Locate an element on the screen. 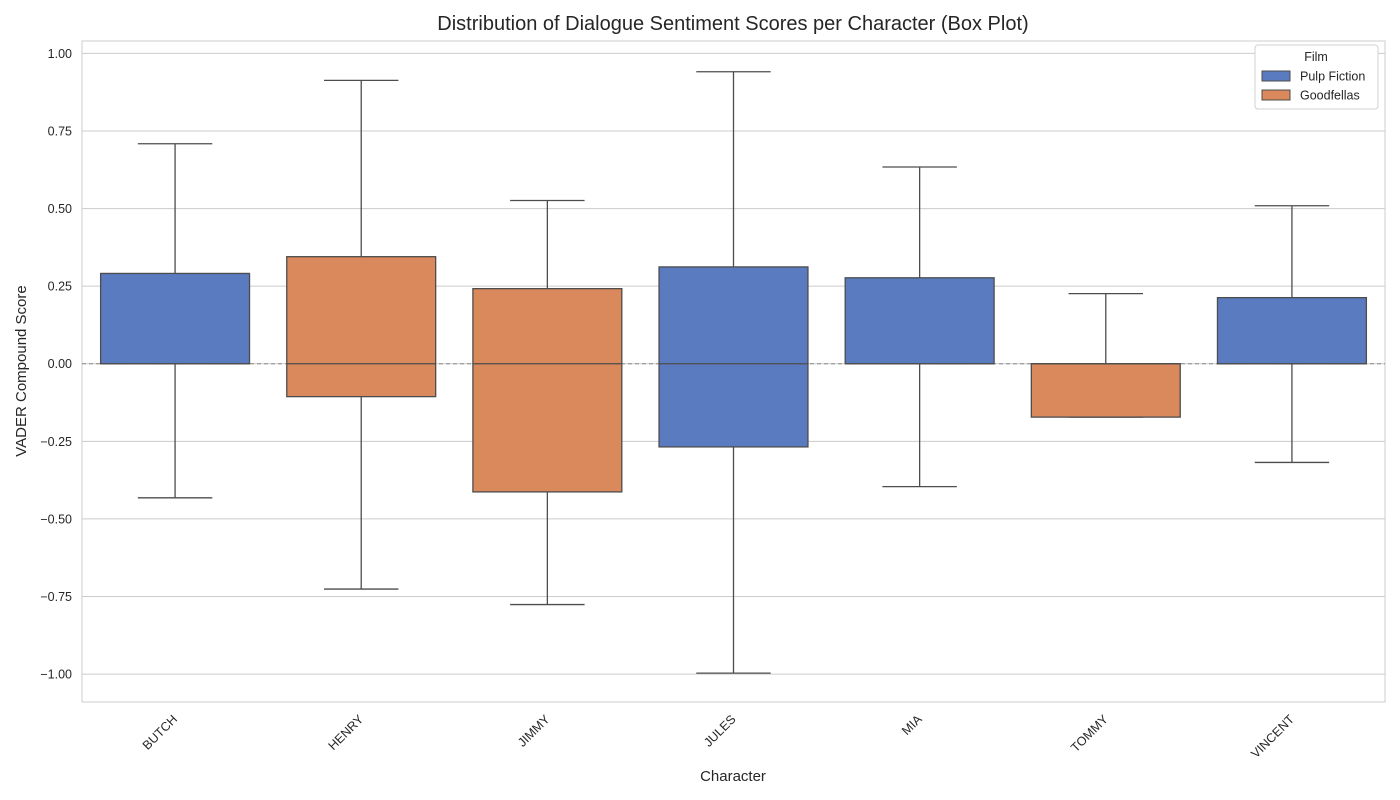  box-jules is located at coordinates (733, 372).